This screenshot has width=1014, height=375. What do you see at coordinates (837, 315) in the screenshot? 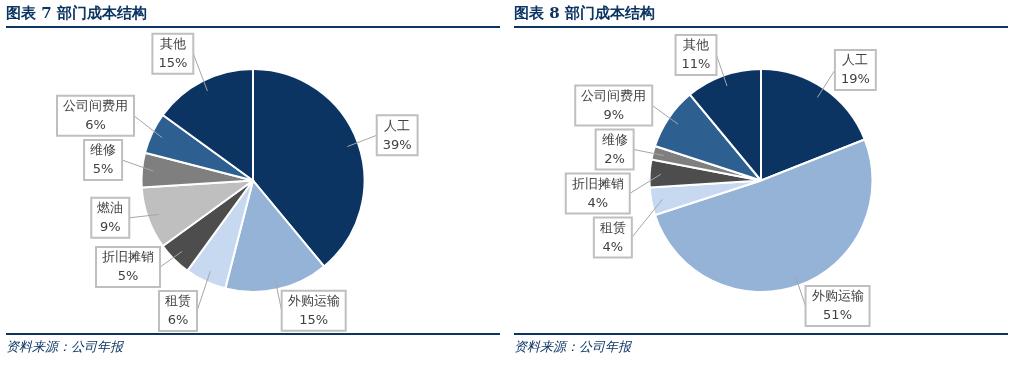
I see `data-label: 51%` at bounding box center [837, 315].